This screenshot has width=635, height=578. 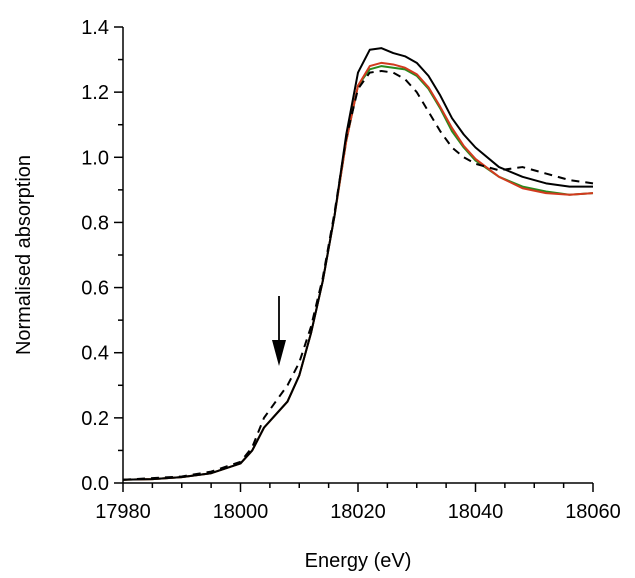 I want to click on y-tick-label: 0.8, so click(x=95, y=223).